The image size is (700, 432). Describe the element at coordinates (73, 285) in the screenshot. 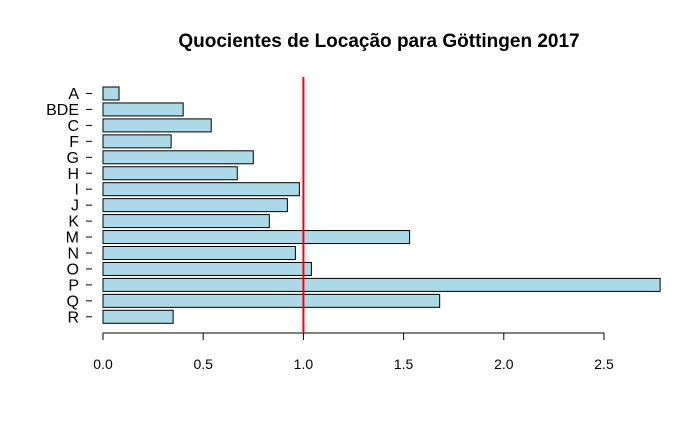

I see `category-label-p: P` at that location.